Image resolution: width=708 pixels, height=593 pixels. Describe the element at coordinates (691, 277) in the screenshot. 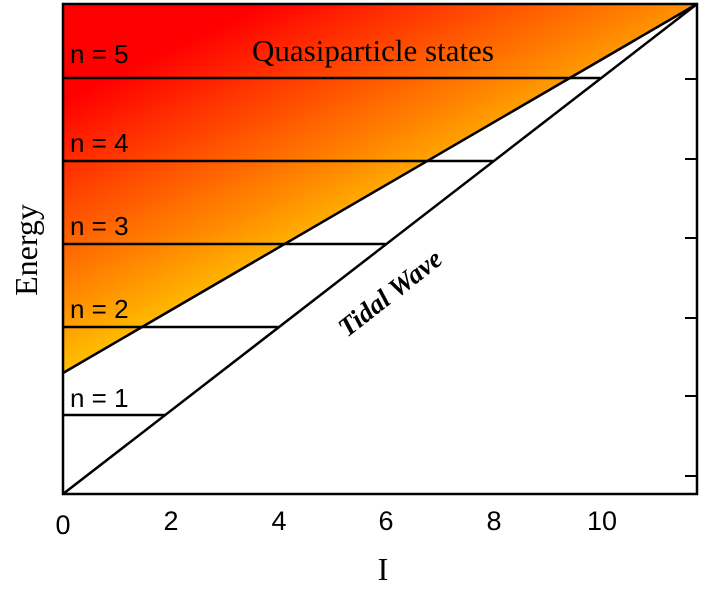

I see `right-ticks` at that location.